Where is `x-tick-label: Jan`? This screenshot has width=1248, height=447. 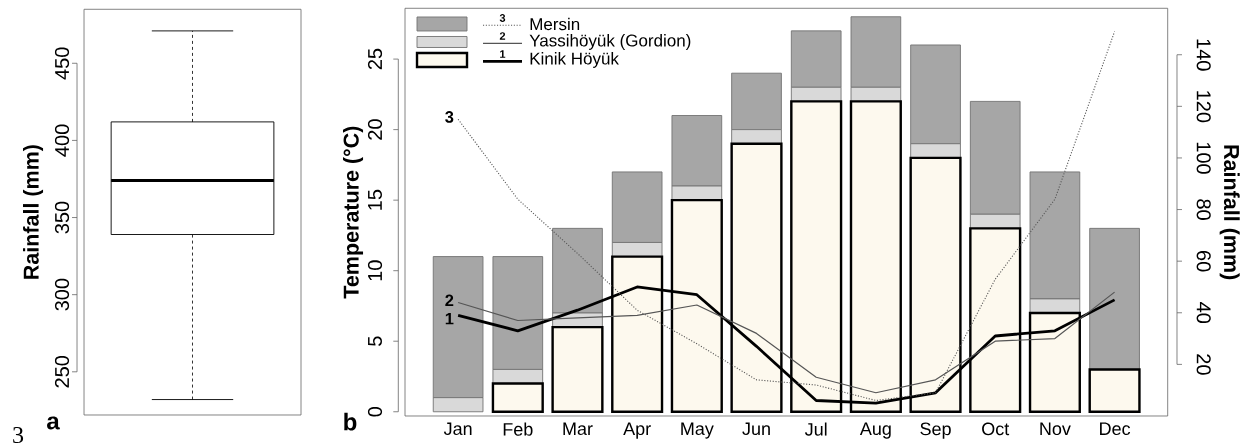
x-tick-label: Jan is located at coordinates (457, 429).